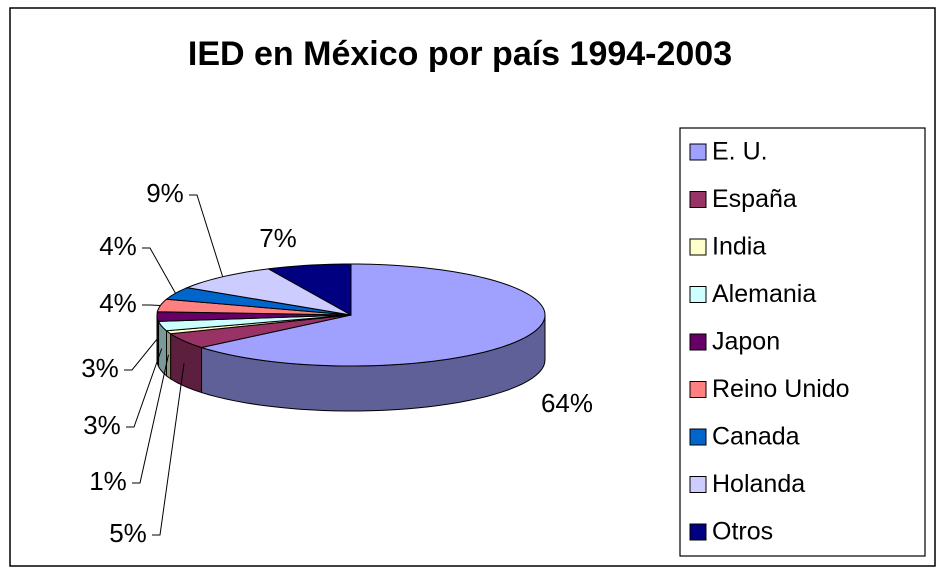  Describe the element at coordinates (128, 533) in the screenshot. I see `data-label: 5%` at that location.